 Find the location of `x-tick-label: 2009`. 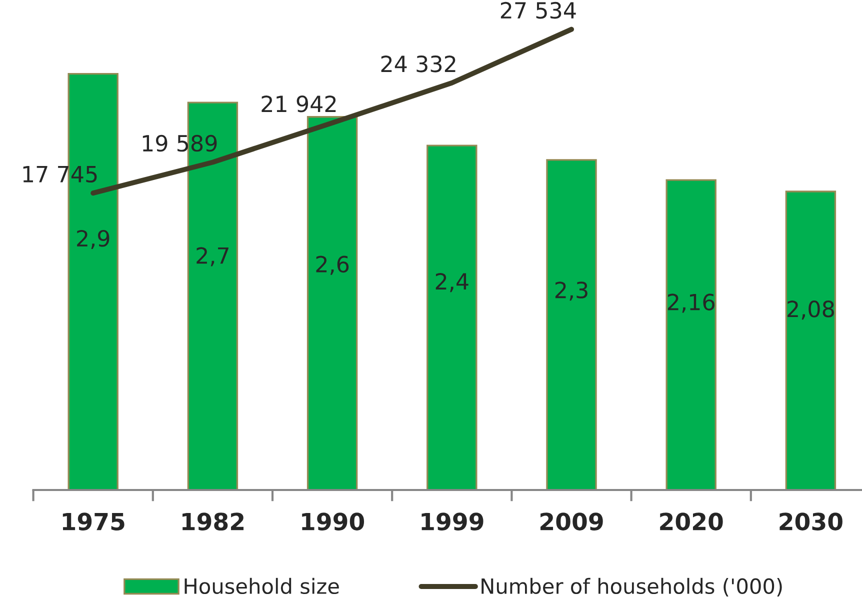

x-tick-label: 2009 is located at coordinates (571, 521).